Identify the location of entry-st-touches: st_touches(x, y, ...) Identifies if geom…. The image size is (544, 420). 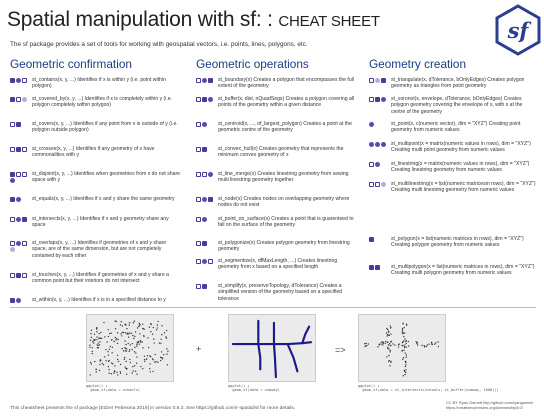
(95, 278).